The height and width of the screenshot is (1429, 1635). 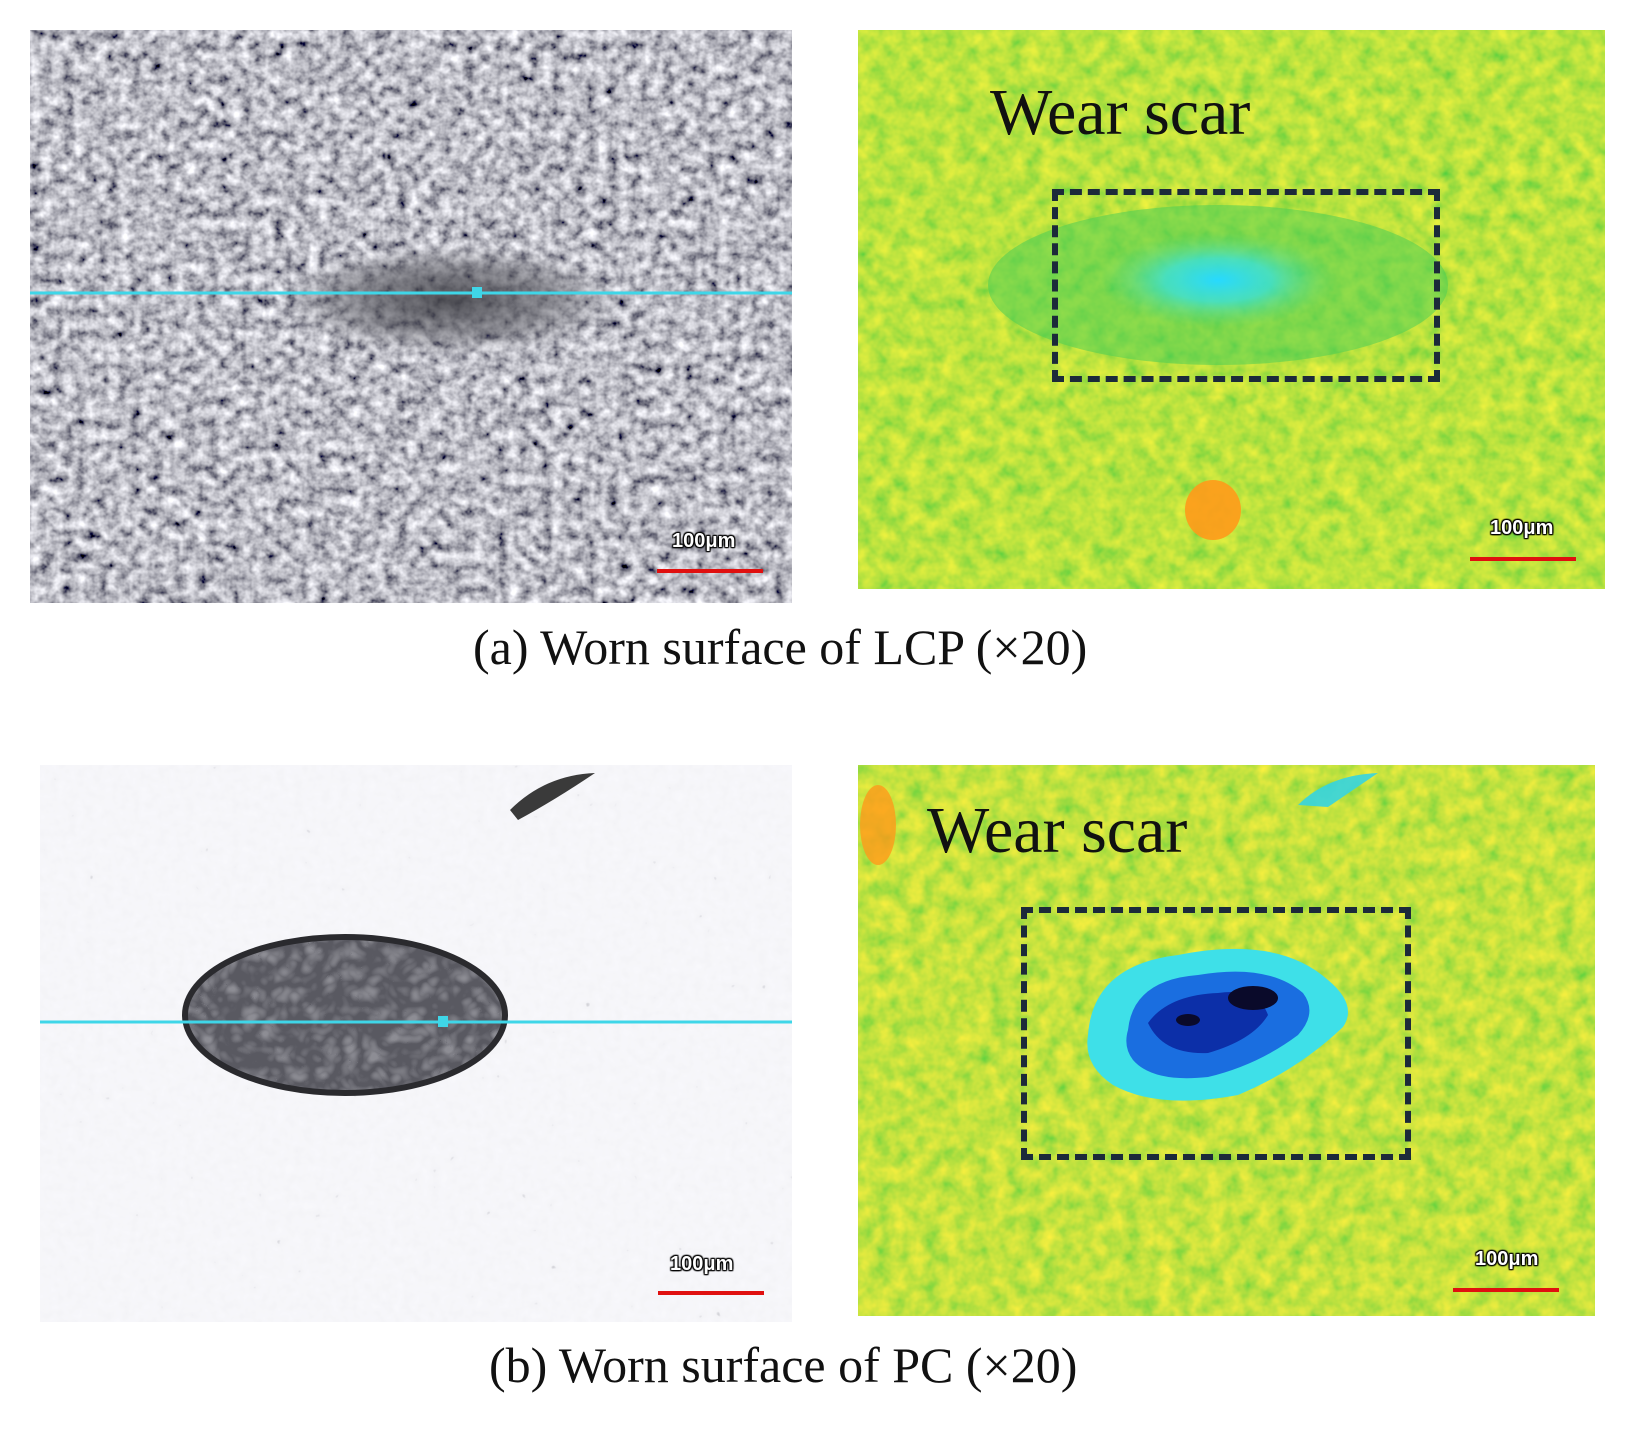 I want to click on pc-orange-edge, so click(x=878, y=825).